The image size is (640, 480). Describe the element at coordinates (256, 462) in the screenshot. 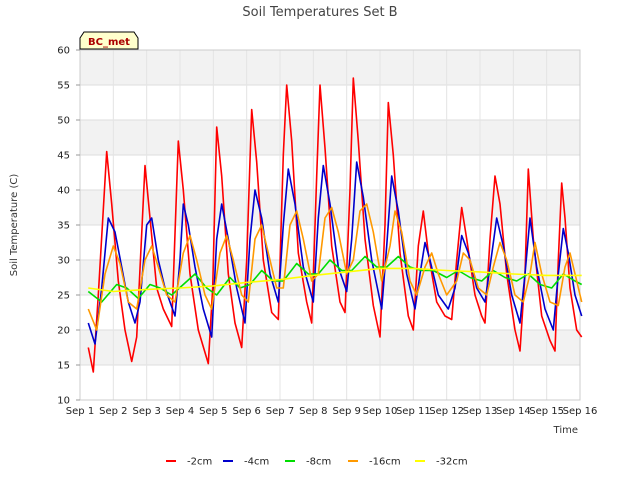

I see `legend-label: -4cm` at that location.